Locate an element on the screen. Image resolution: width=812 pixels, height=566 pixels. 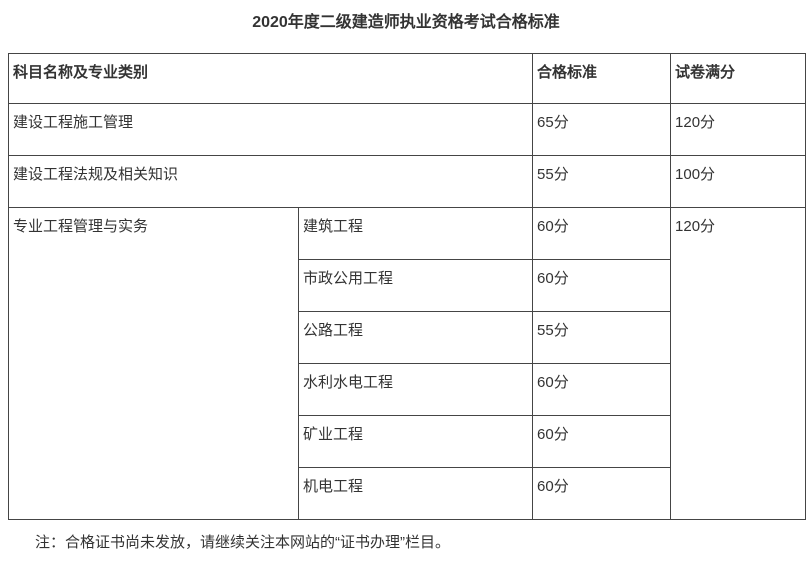
table-row-construction-management: 建设工程施工管理 65分 120分 is located at coordinates (407, 129).